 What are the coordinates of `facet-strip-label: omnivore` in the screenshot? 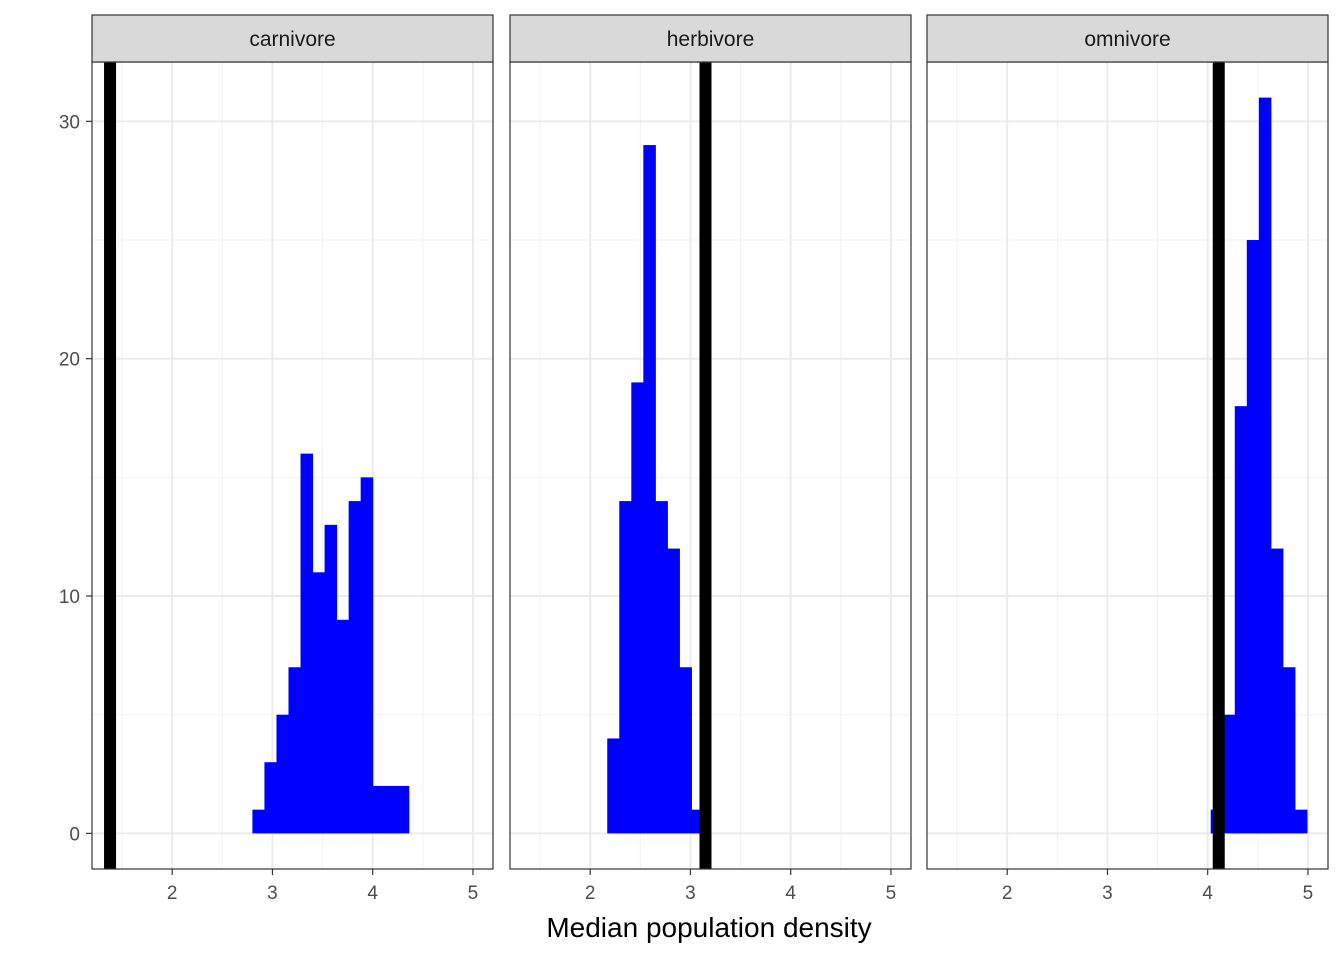 It's located at (1127, 39).